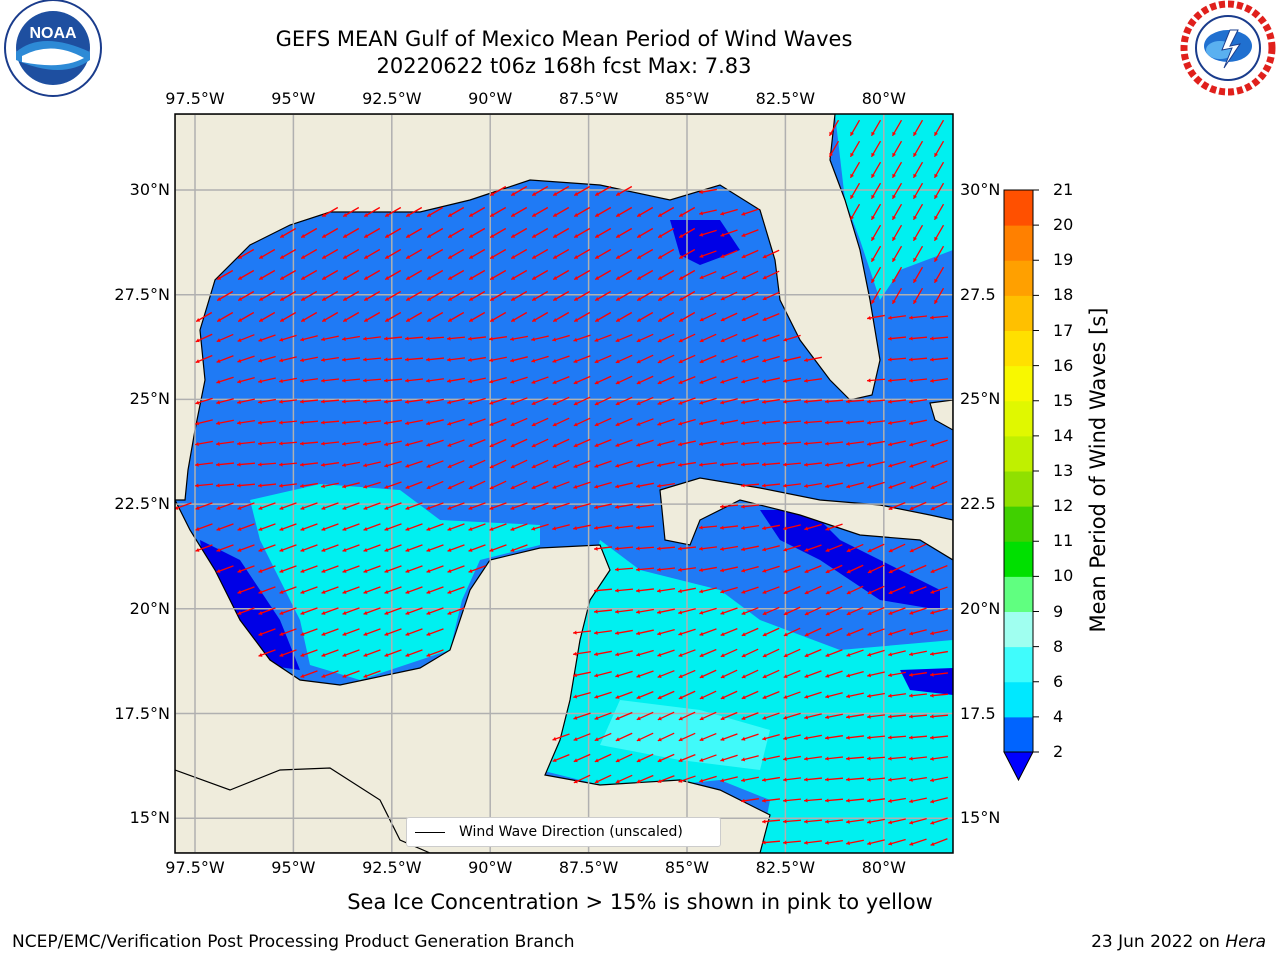  I want to click on footer-date: 23 Jun 2022 on Hera, so click(1178, 942).